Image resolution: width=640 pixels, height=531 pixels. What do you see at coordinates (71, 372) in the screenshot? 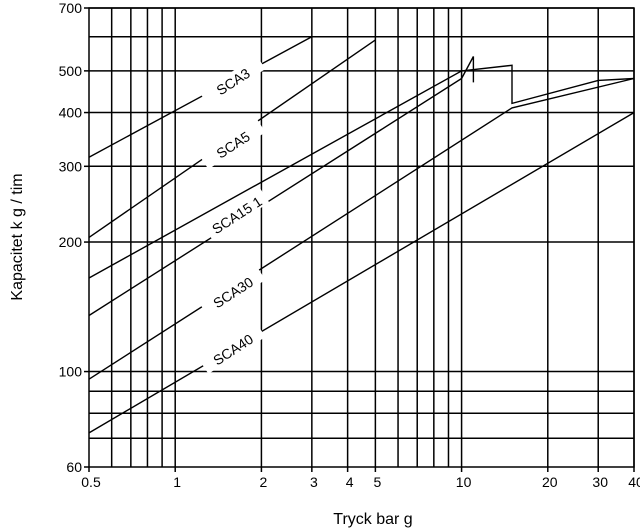
I see `y-tick-label-100: 100` at bounding box center [71, 372].